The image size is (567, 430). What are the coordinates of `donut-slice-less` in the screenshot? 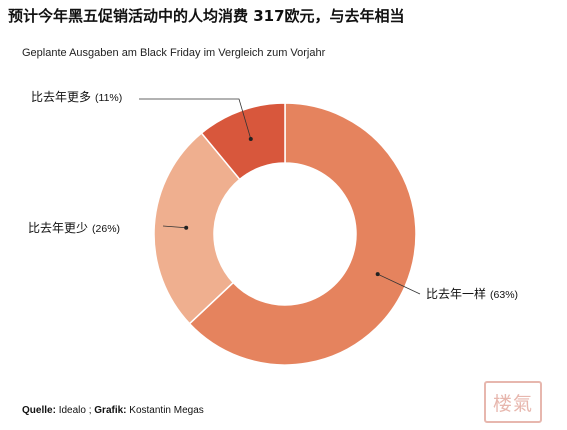 It's located at (197, 228).